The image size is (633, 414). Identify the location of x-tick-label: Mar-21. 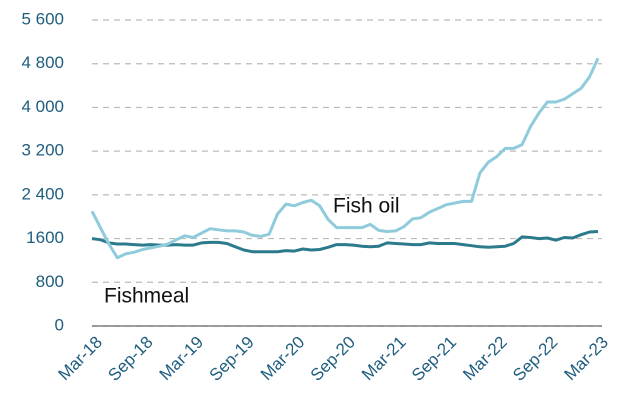
(384, 359).